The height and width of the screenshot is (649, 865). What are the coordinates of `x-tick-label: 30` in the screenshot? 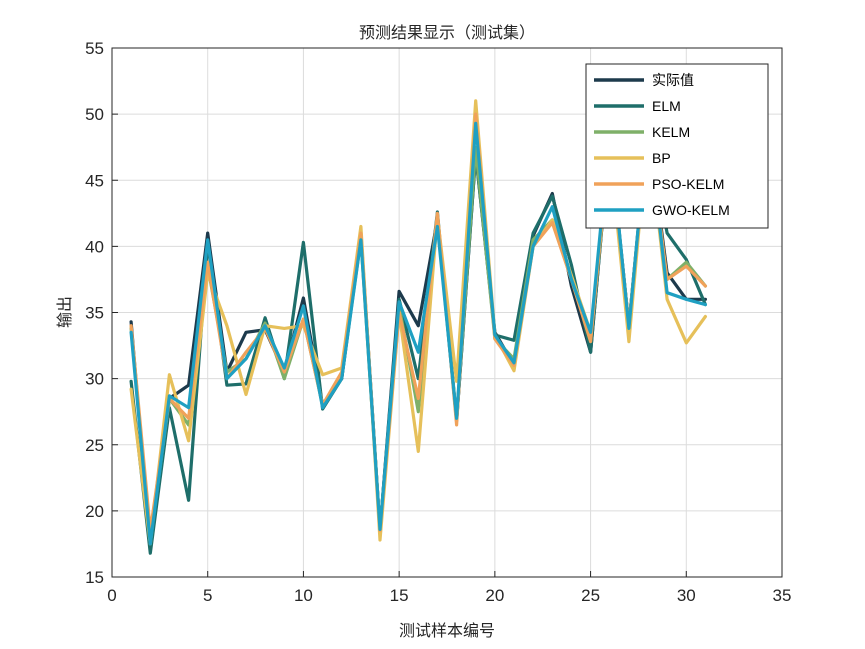 It's located at (686, 595).